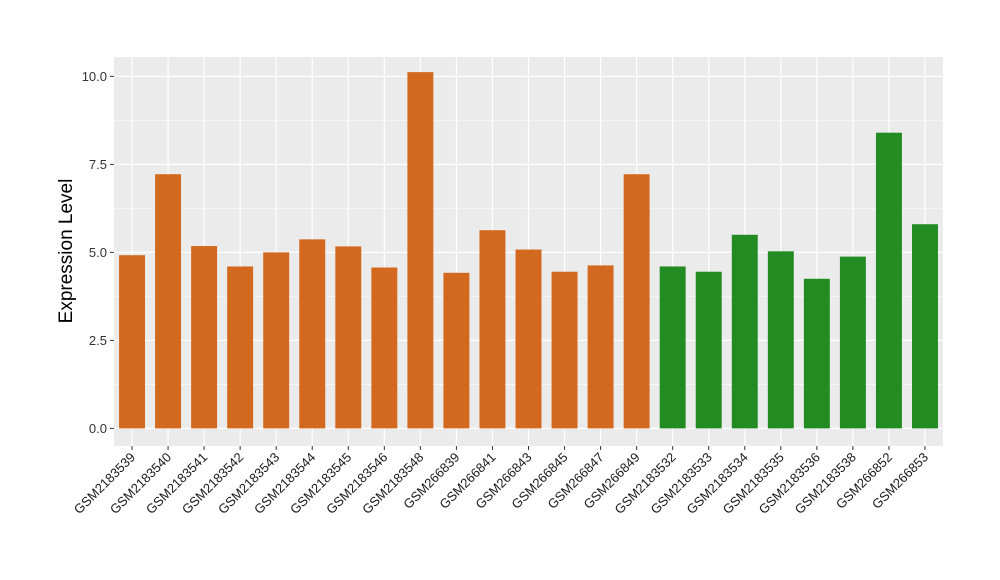 The image size is (1000, 580). Describe the element at coordinates (564, 350) in the screenshot. I see `bar-GSM266845` at that location.